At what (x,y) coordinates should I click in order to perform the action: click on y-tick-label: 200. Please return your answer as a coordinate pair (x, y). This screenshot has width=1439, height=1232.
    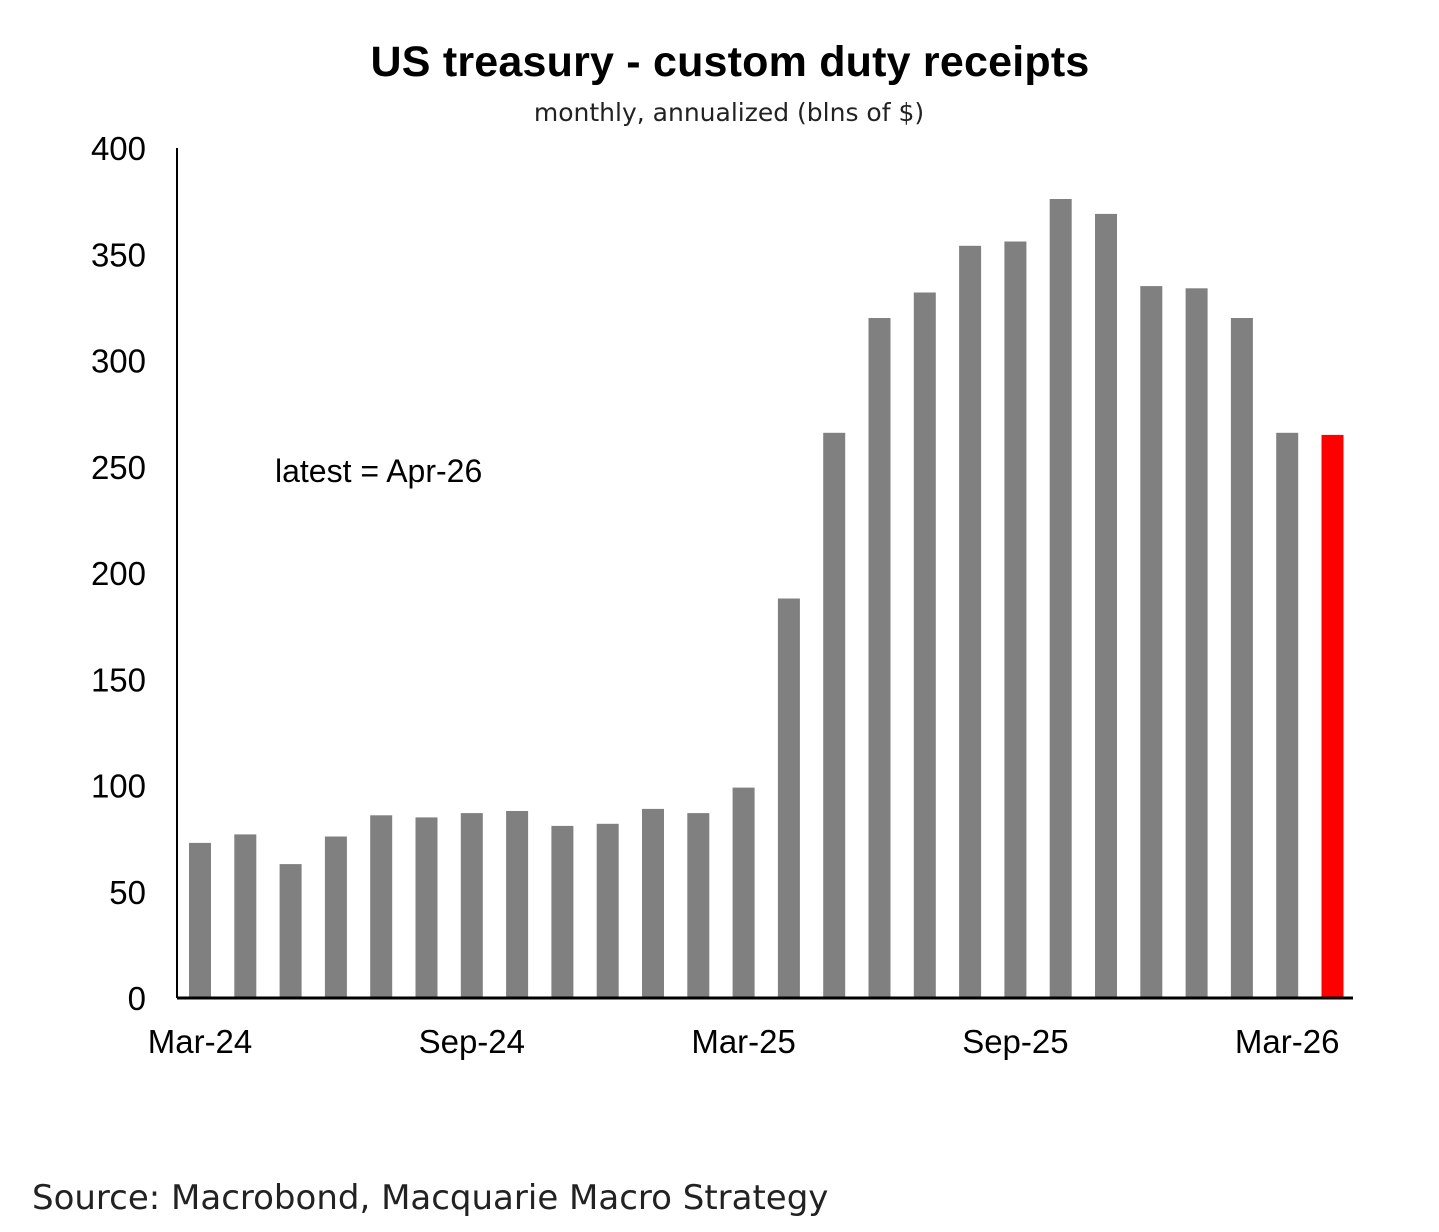
    Looking at the image, I should click on (118, 573).